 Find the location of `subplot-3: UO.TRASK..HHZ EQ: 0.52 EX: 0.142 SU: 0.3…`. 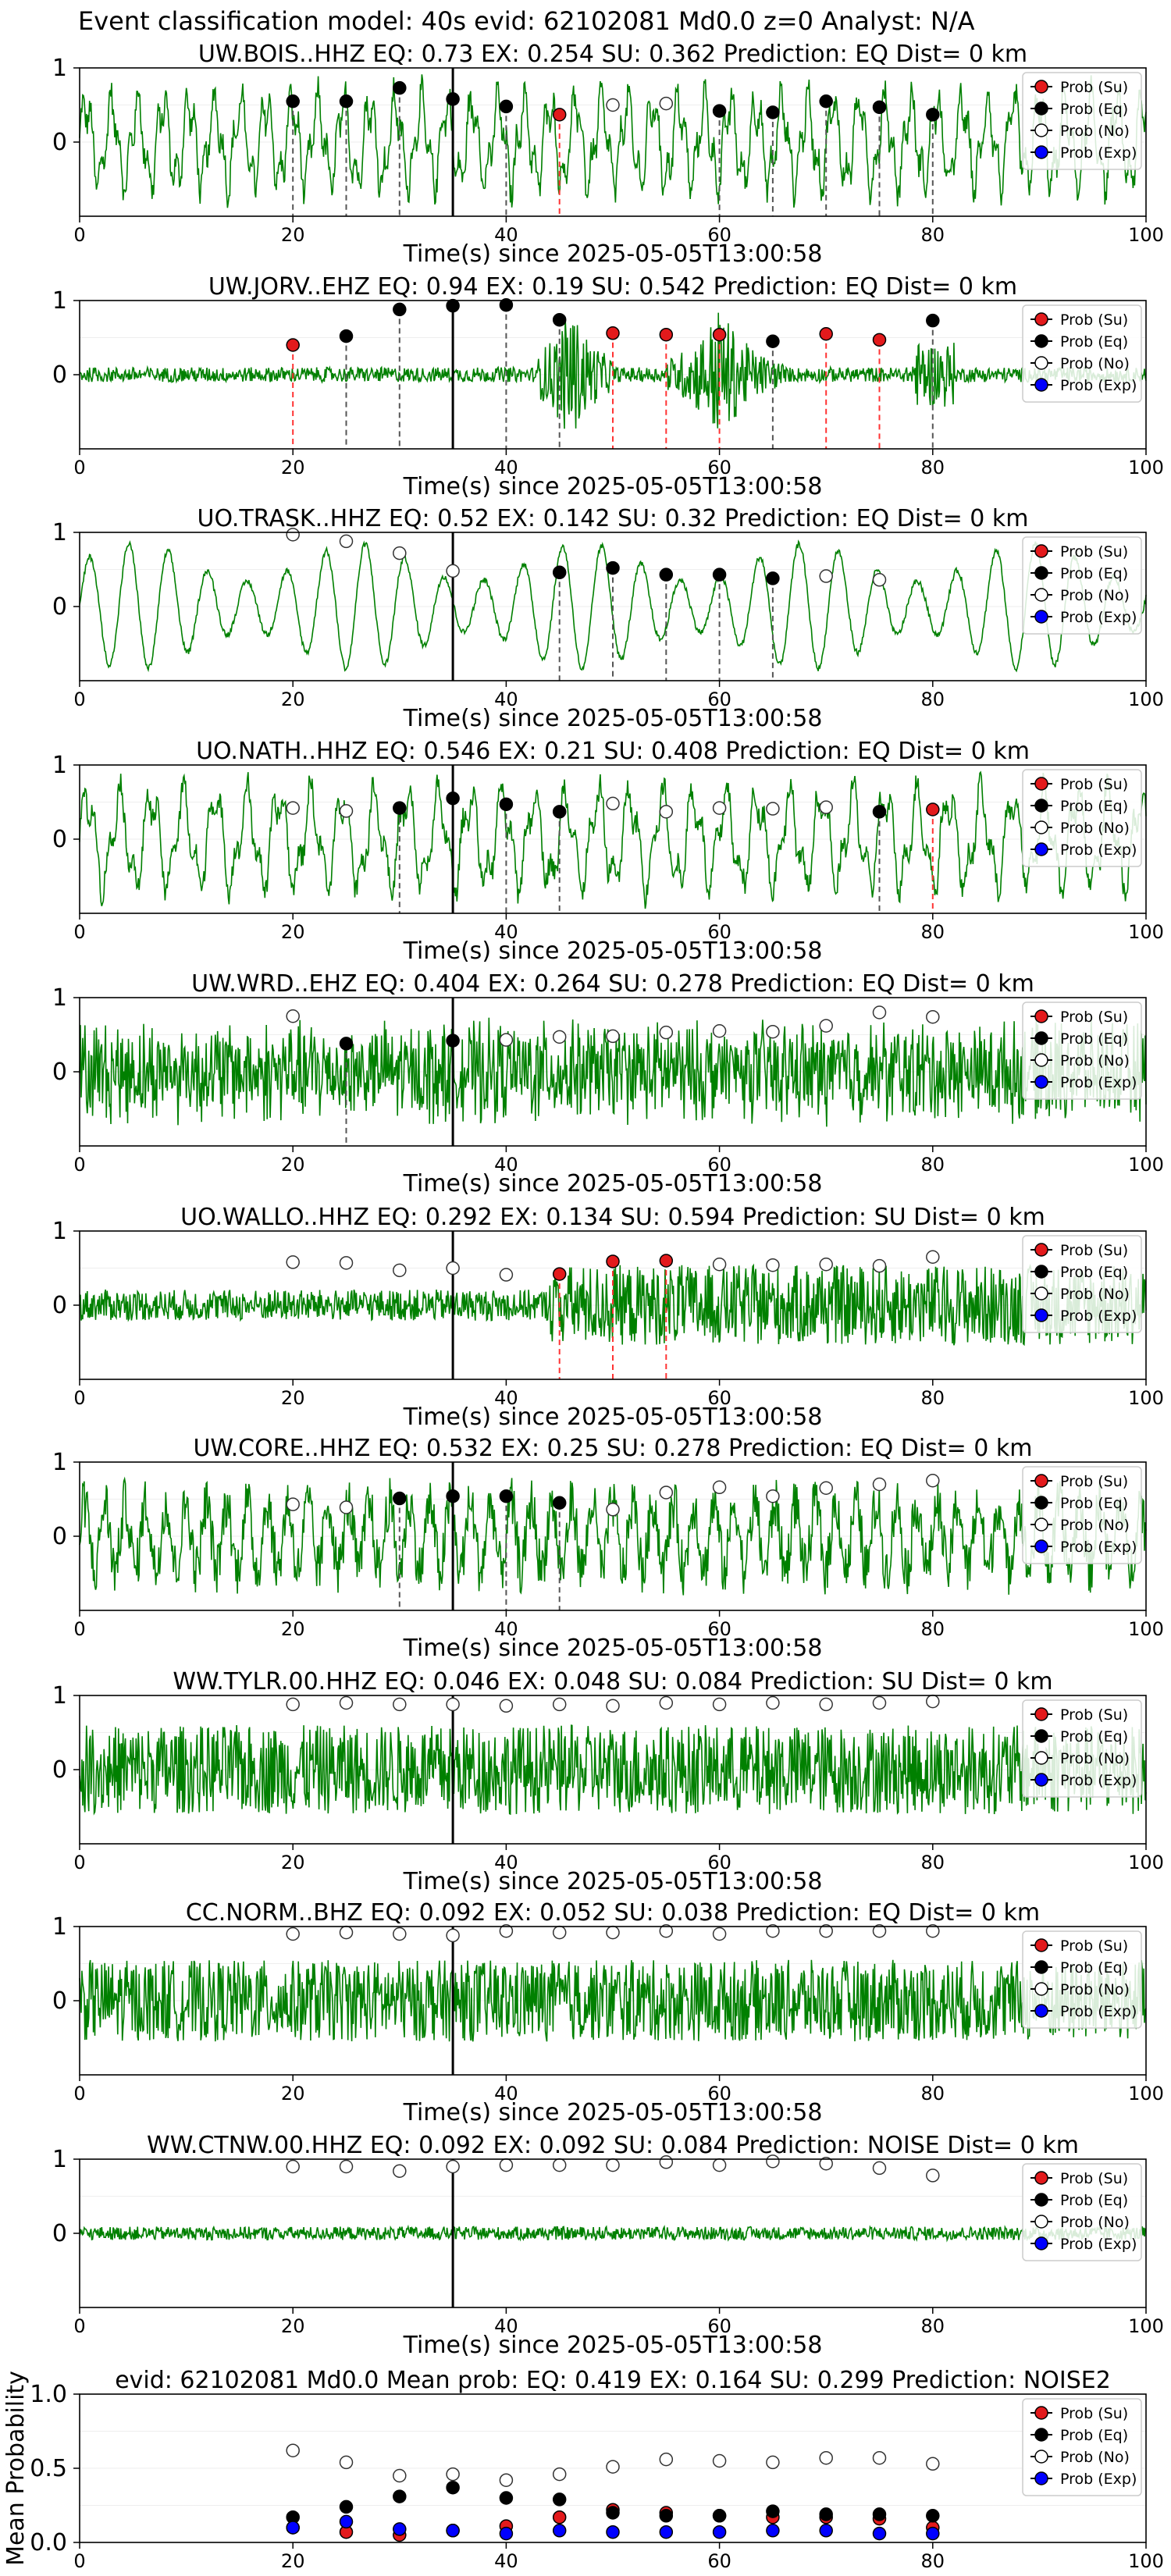

subplot-3: UO.TRASK..HHZ EQ: 0.52 EX: 0.142 SU: 0.3… is located at coordinates (608, 618).